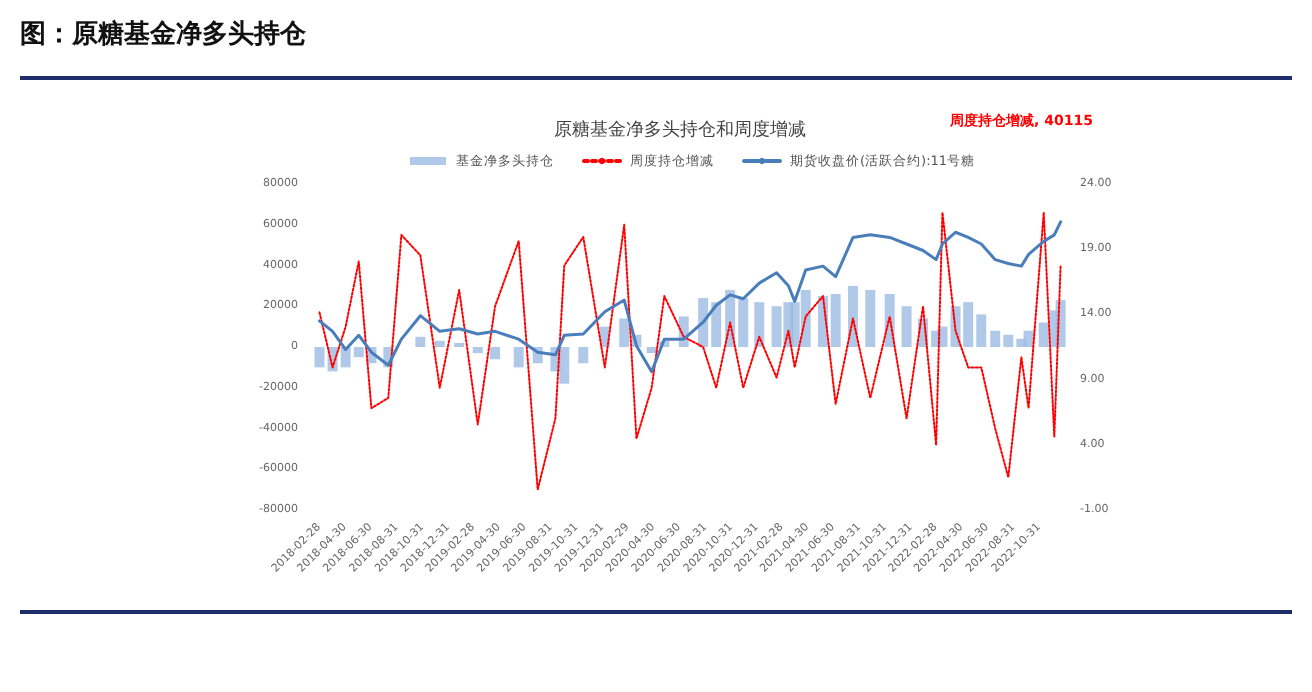 Image resolution: width=1312 pixels, height=692 pixels. Describe the element at coordinates (690, 297) in the screenshot. I see `line-series` at that location.